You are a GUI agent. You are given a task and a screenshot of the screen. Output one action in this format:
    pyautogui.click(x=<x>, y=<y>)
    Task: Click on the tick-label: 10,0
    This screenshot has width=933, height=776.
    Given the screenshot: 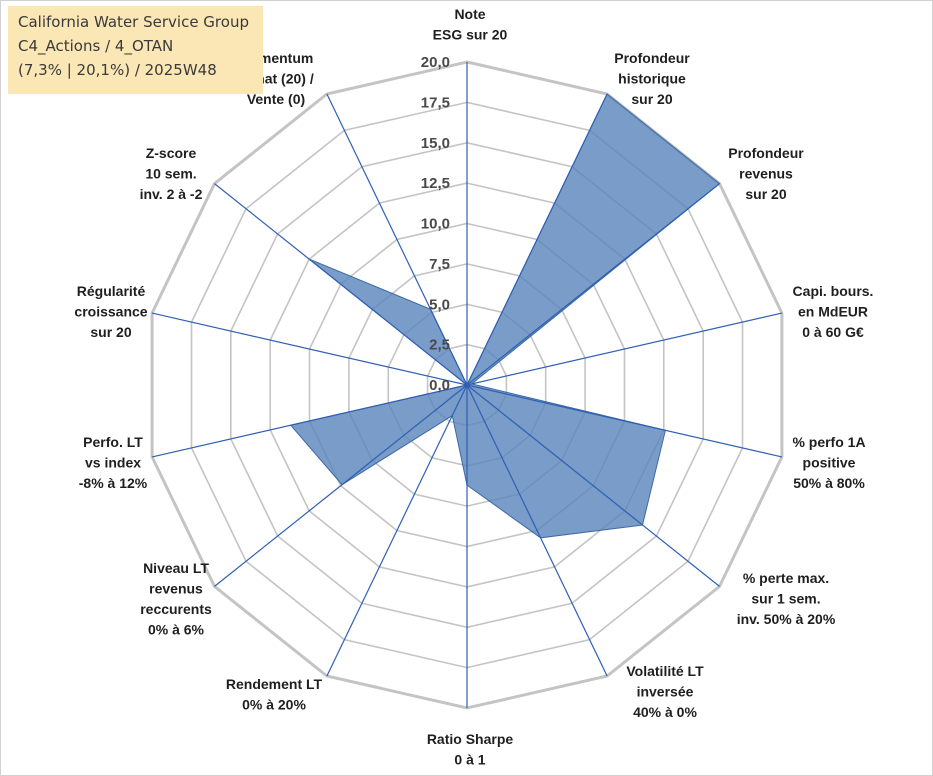 What is the action you would take?
    pyautogui.click(x=435, y=224)
    